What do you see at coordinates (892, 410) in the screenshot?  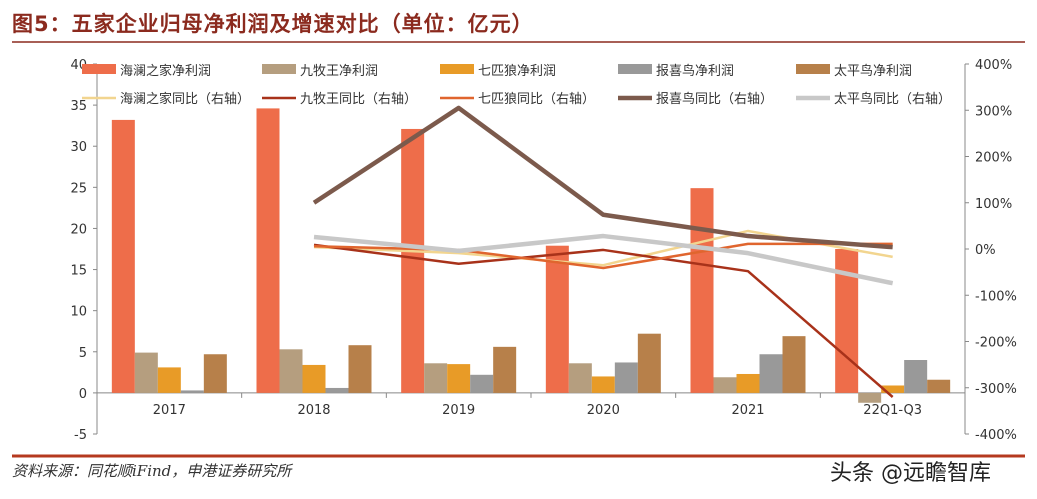 I see `category-label: 22Q1-Q3` at bounding box center [892, 410].